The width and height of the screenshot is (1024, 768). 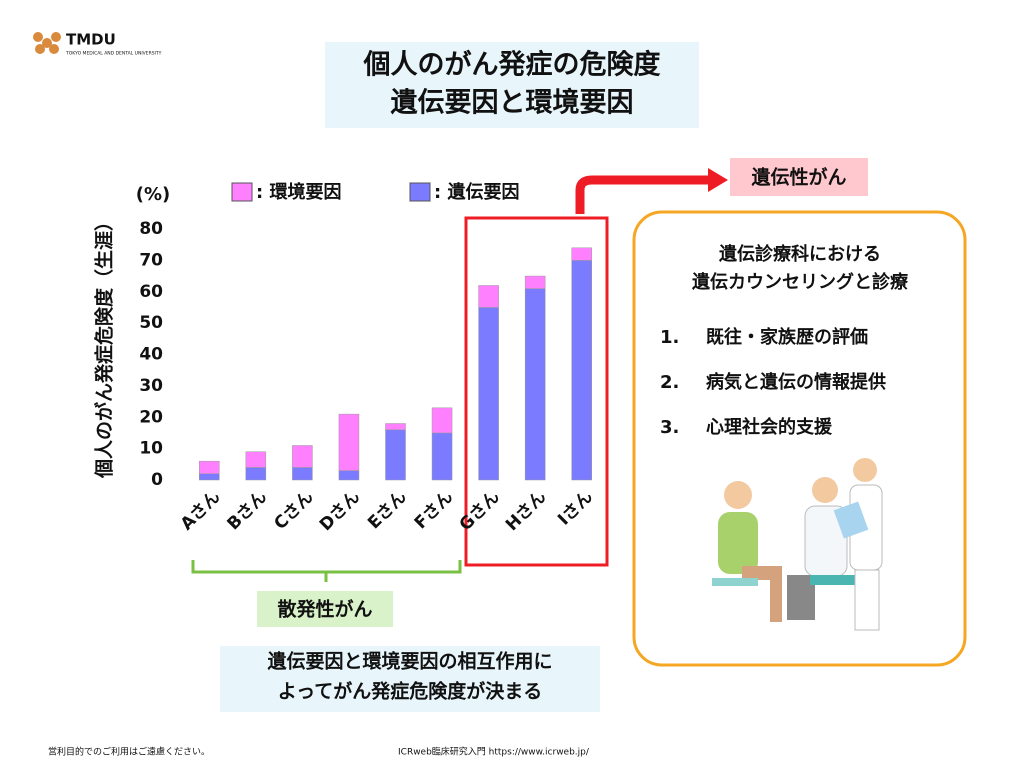 What do you see at coordinates (151, 355) in the screenshot?
I see `y-tick-label: 40` at bounding box center [151, 355].